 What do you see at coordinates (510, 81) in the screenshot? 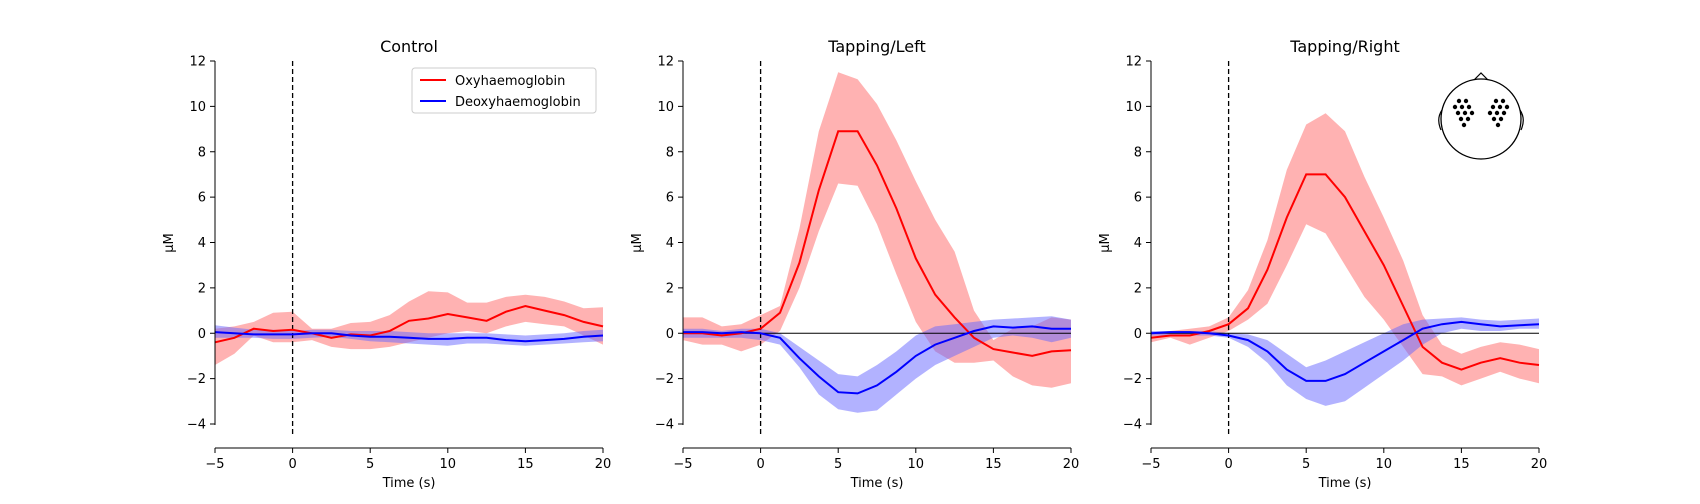
I see `legend-label: Oxyhaemoglobin` at bounding box center [510, 81].